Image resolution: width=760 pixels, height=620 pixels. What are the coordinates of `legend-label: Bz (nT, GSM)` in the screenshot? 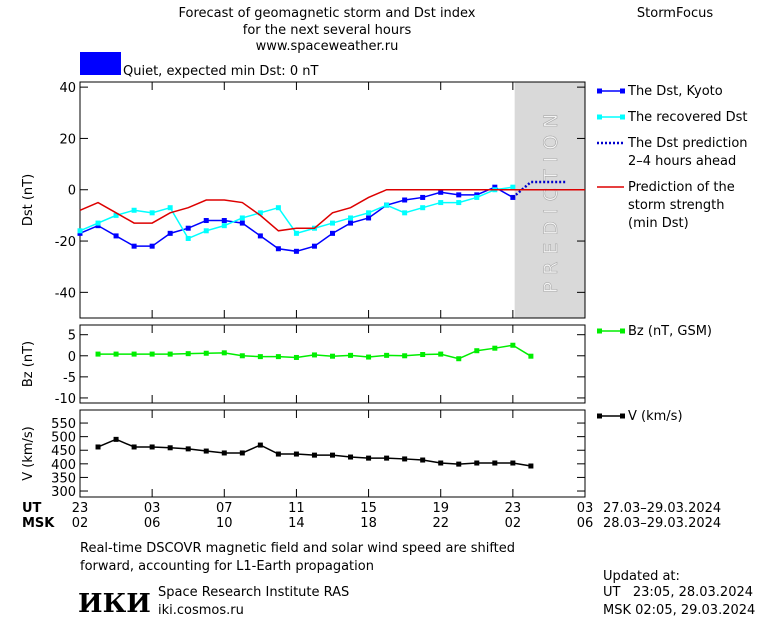 It's located at (670, 331).